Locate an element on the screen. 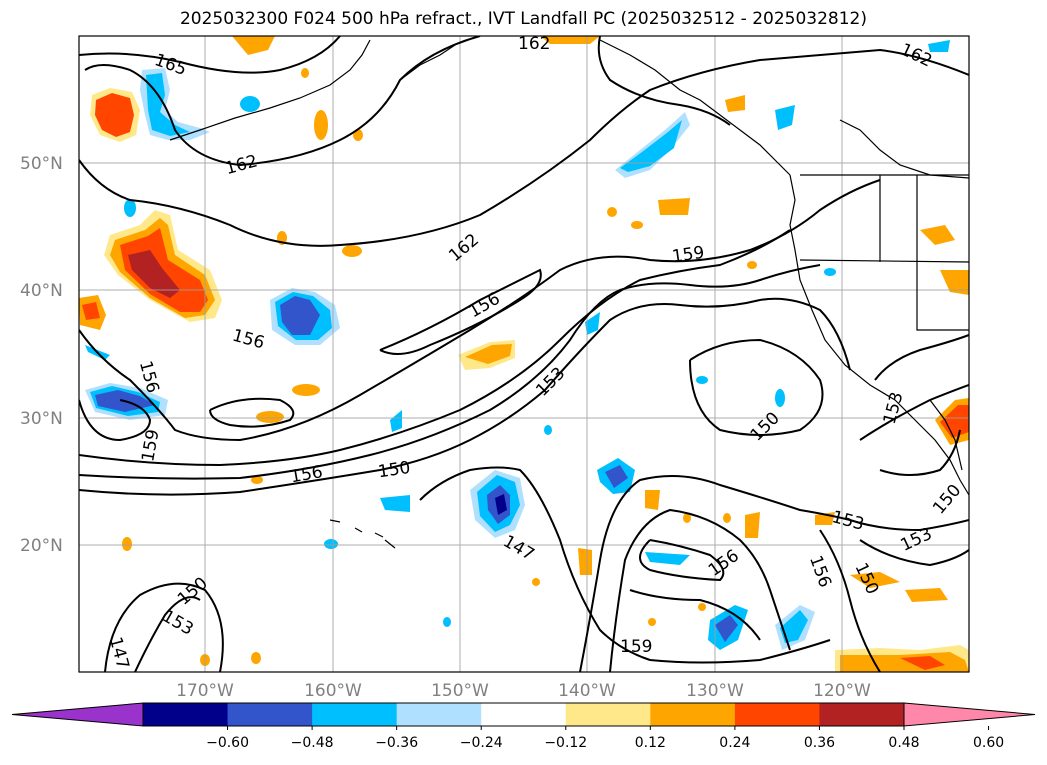 The image size is (1047, 765). colorbar-tick-label: 0.60 is located at coordinates (988, 743).